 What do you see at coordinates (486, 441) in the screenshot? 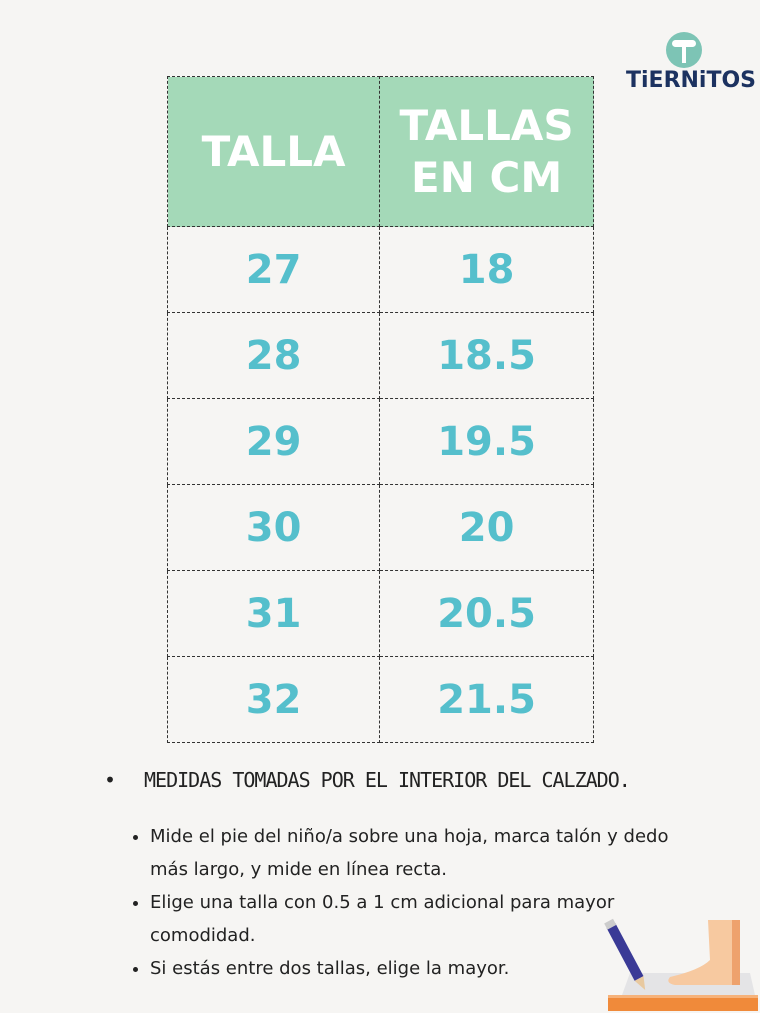
I see `cm-cell: 19.5` at bounding box center [486, 441].